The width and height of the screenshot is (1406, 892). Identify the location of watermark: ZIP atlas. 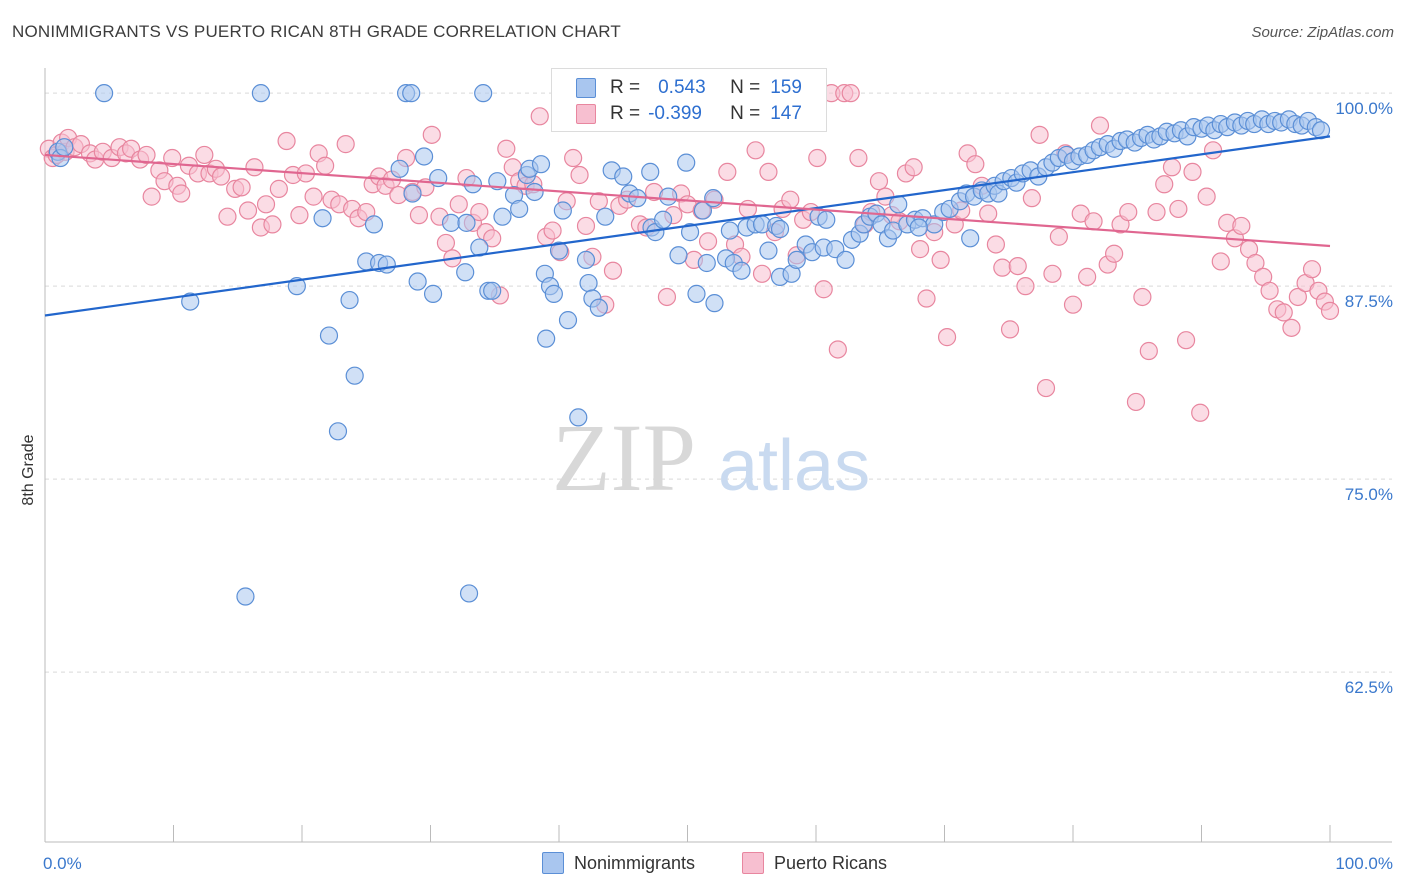
(711, 457).